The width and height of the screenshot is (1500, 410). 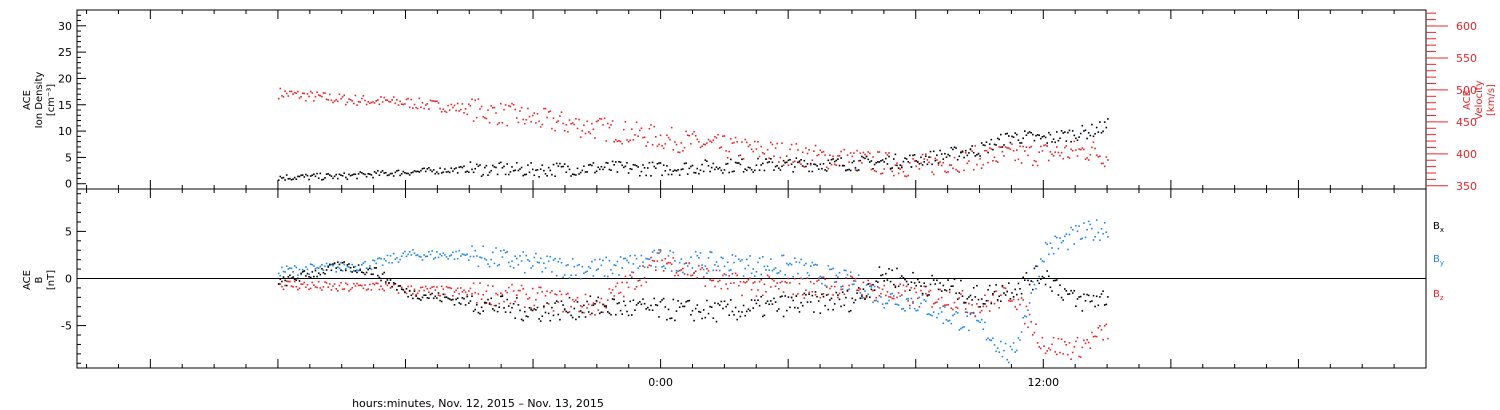 What do you see at coordinates (65, 105) in the screenshot?
I see `y-tick-label-left: 15` at bounding box center [65, 105].